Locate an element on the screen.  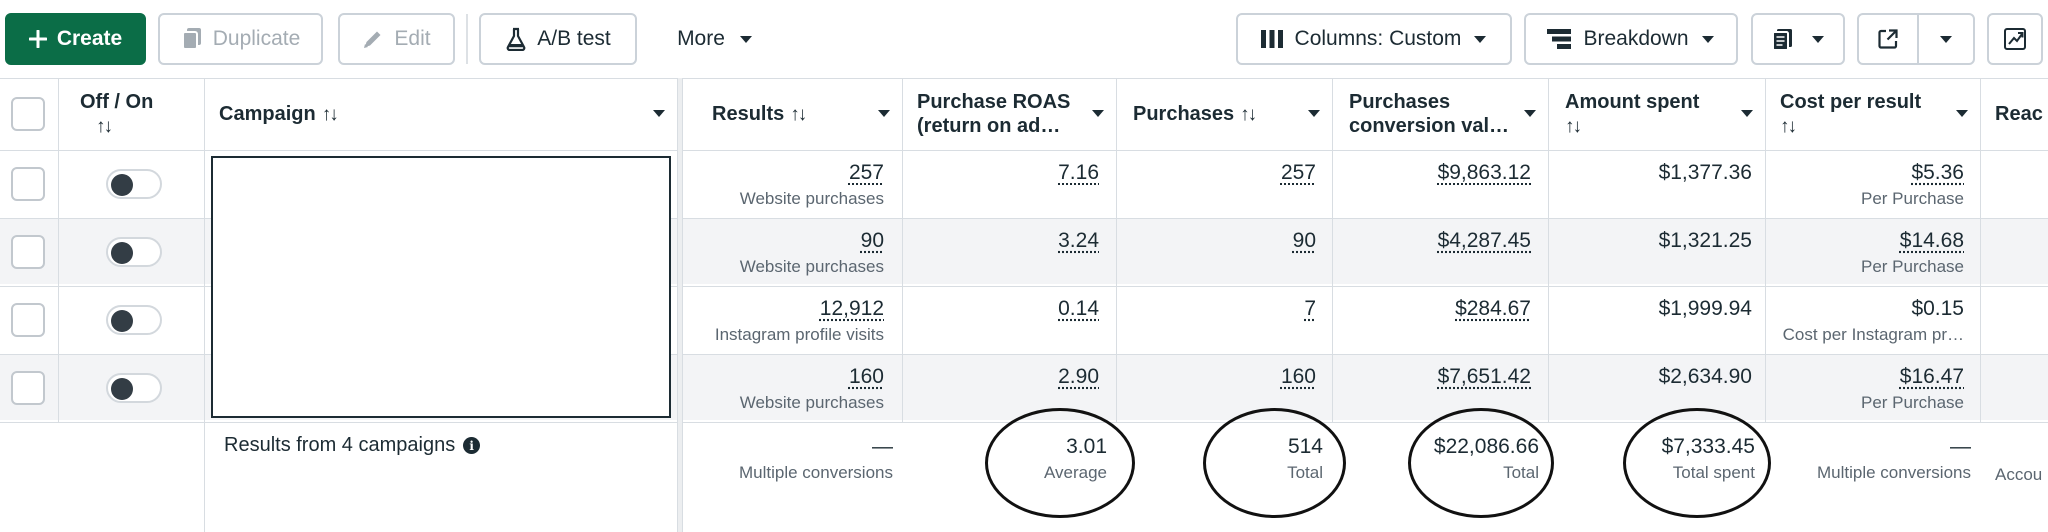
toolbar-divider is located at coordinates (467, 39).